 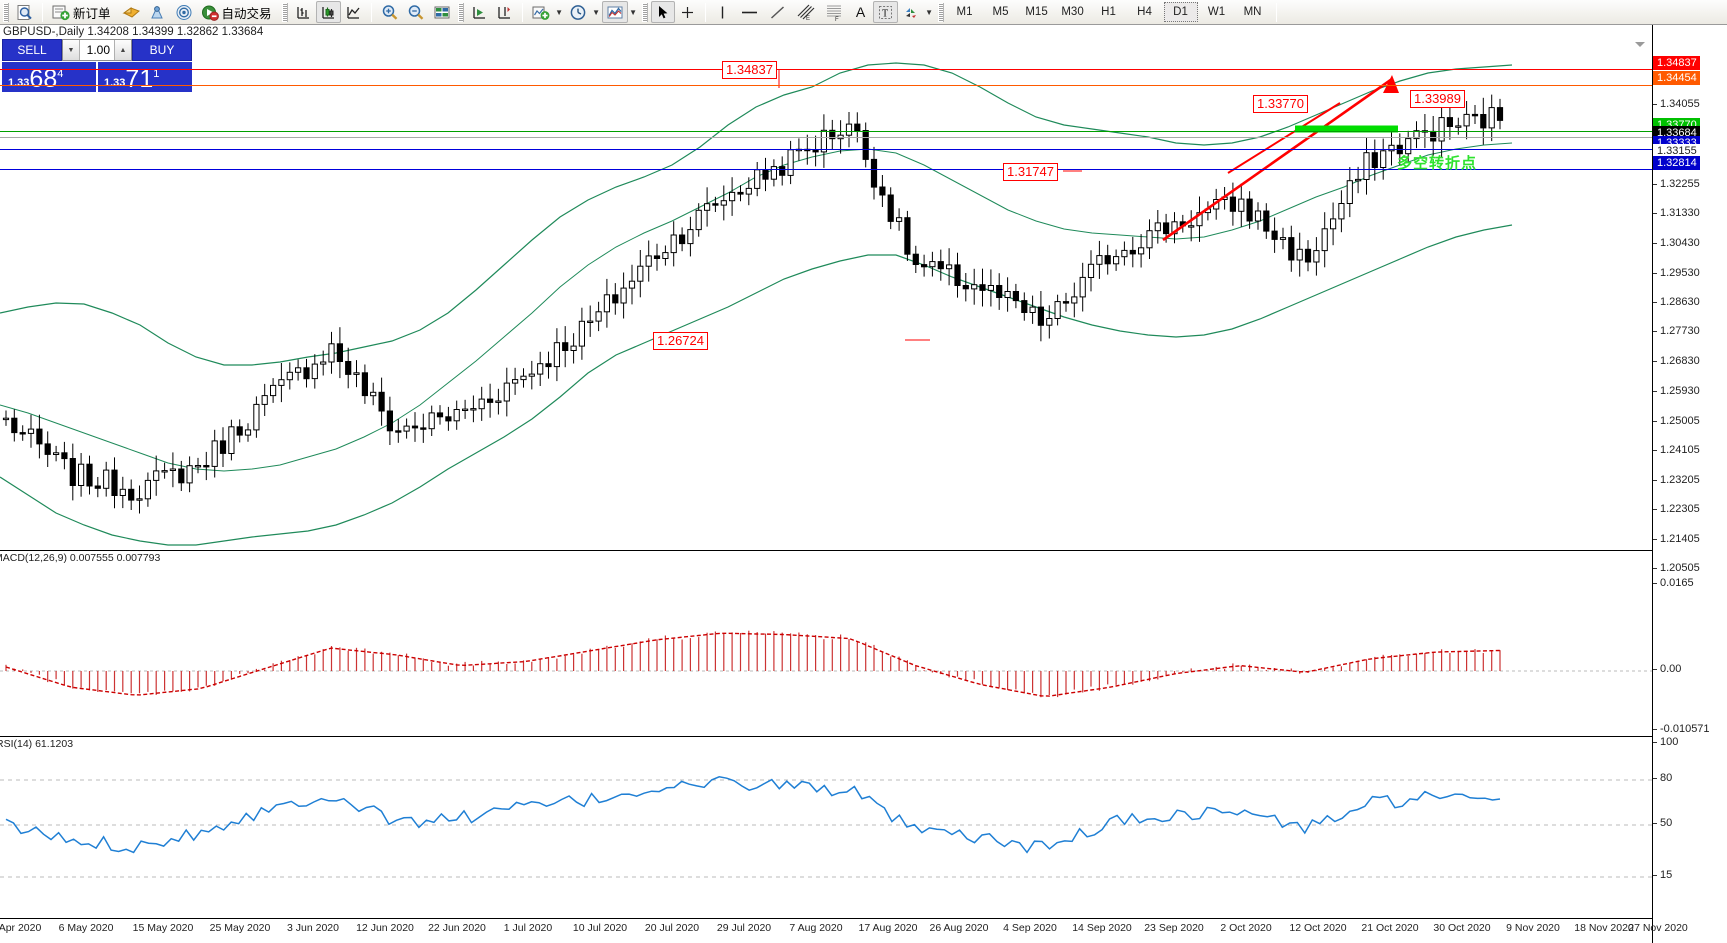 What do you see at coordinates (805, 12) in the screenshot?
I see `equidistant-channel-icon: E` at bounding box center [805, 12].